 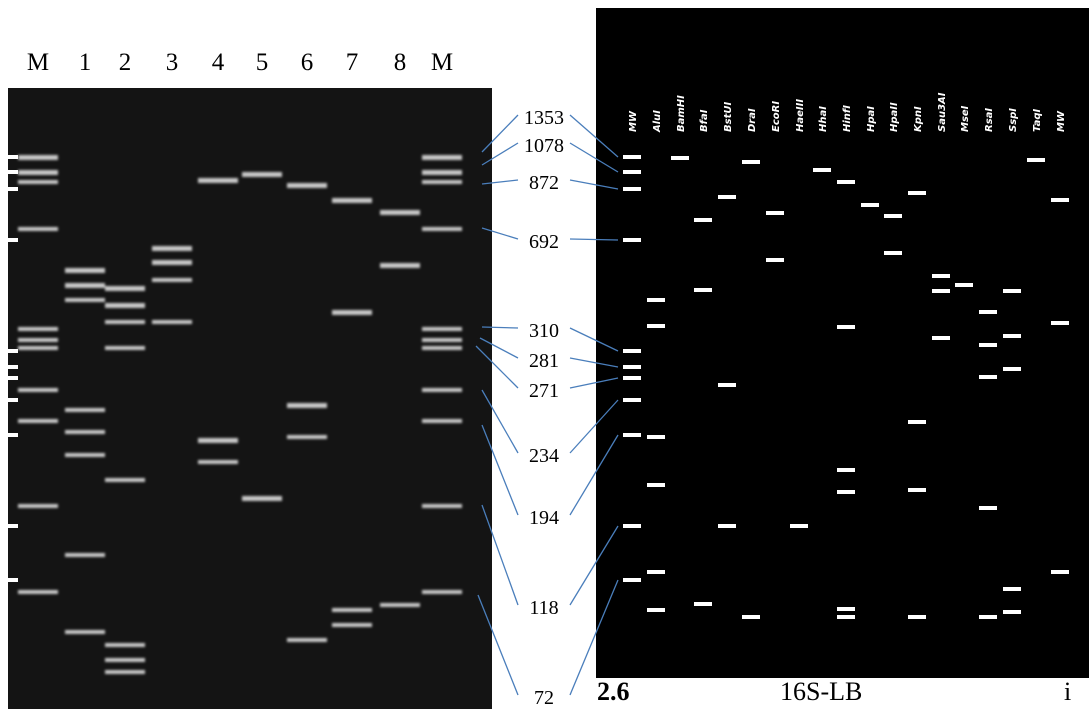 I want to click on digest-lane-label: HinfI, so click(x=847, y=118).